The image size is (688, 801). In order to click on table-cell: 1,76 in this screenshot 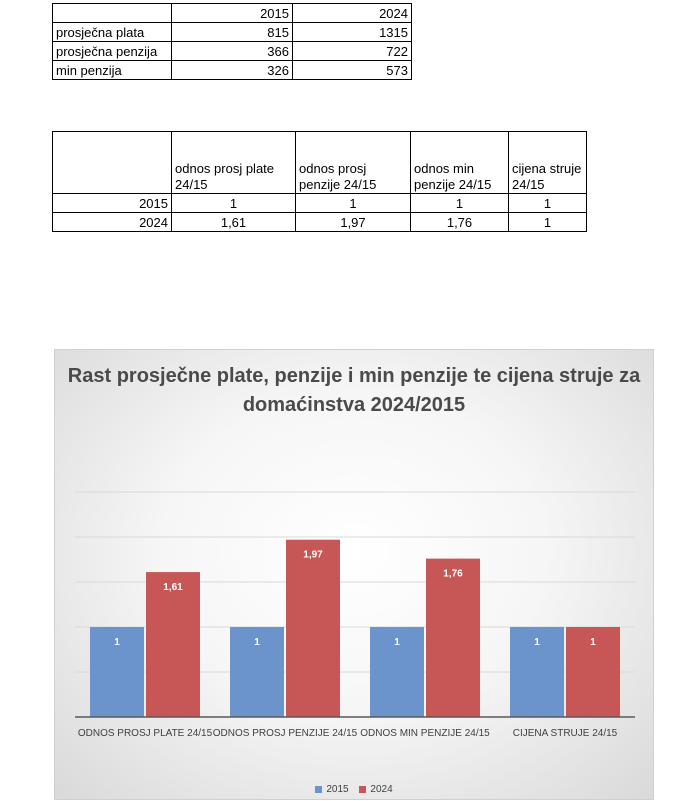, I will do `click(459, 222)`.